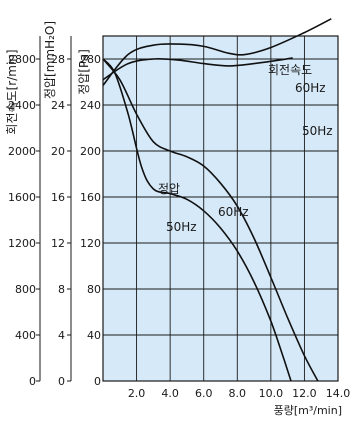  Describe the element at coordinates (94, 289) in the screenshot. I see `pa-tick-label: 80` at that location.